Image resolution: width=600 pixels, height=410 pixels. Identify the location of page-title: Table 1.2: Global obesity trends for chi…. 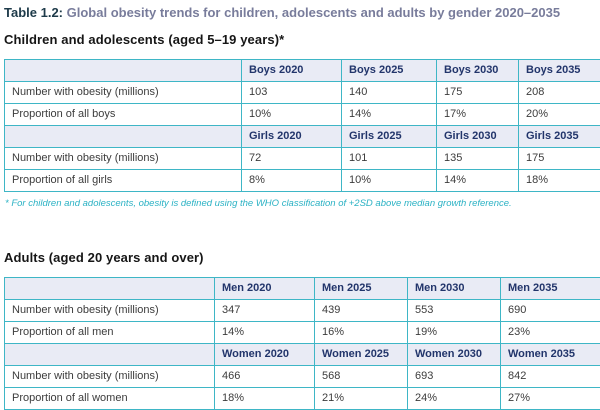
(300, 13).